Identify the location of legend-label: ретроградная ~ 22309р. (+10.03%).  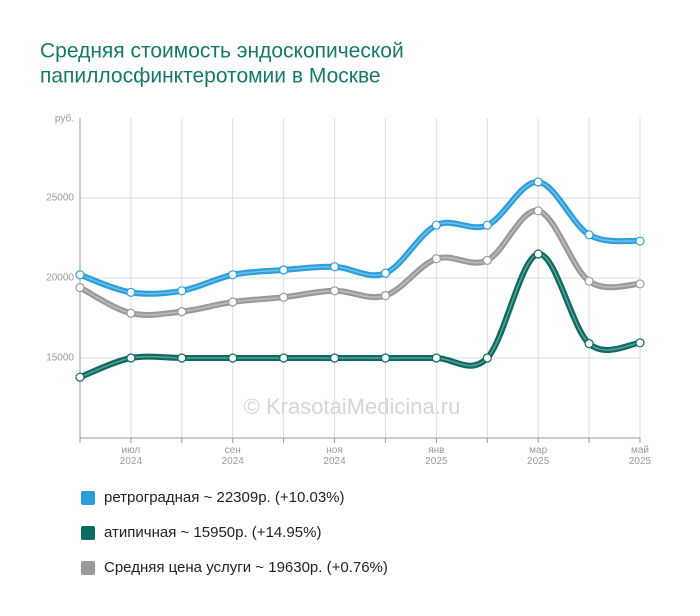
(224, 497).